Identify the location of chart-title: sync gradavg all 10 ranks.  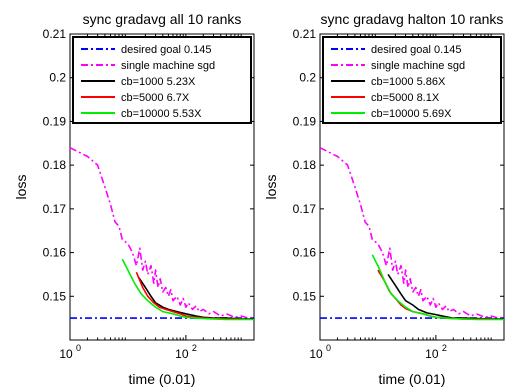
(162, 19).